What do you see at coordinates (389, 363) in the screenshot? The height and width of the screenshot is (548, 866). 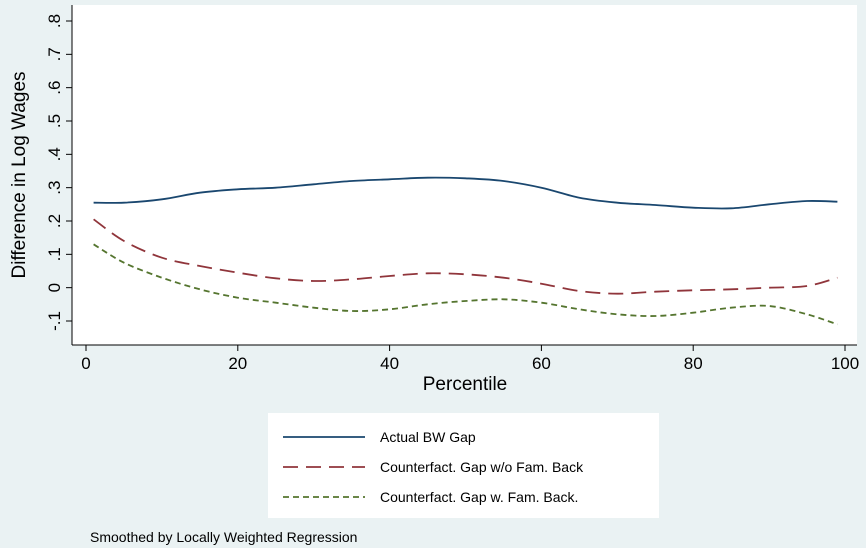 I see `x-tick-label: 40` at bounding box center [389, 363].